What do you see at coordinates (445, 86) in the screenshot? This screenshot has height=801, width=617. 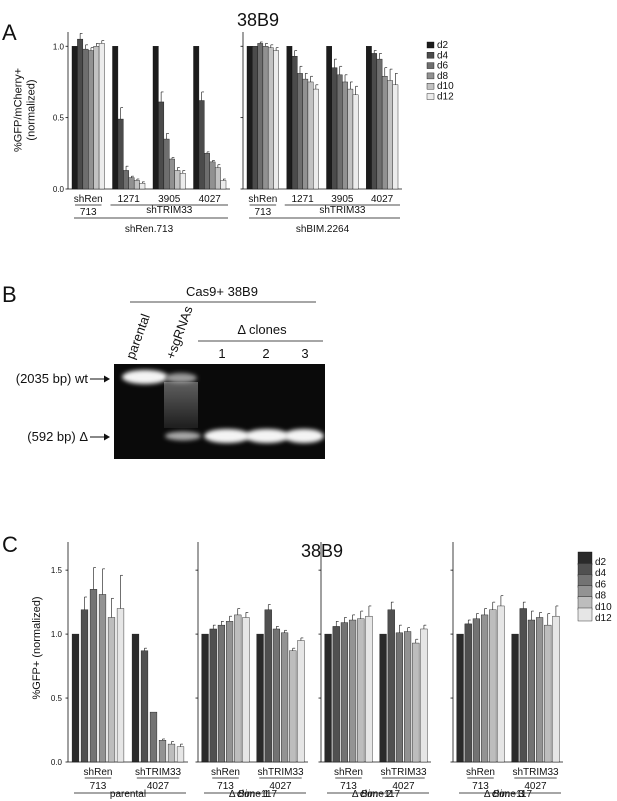 I see `chart-a-legend-label: d10` at bounding box center [445, 86].